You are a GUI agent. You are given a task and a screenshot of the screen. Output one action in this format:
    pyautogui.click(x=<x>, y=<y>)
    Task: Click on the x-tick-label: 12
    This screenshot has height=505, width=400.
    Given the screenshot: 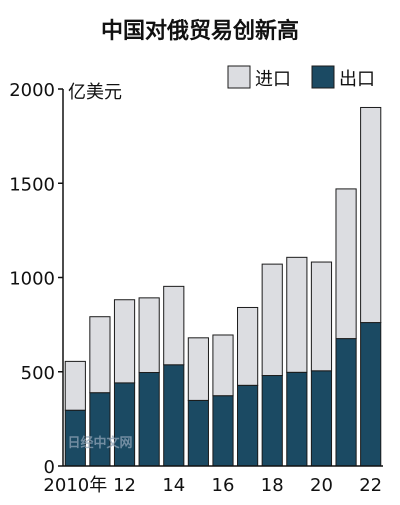 What is the action you would take?
    pyautogui.click(x=124, y=485)
    